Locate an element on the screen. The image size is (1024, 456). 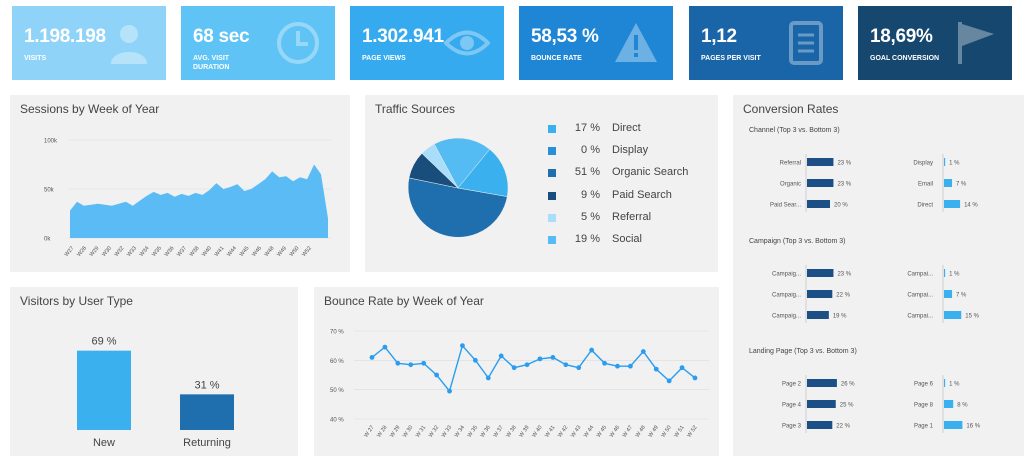
bar-value: 20 % is located at coordinates (841, 206).